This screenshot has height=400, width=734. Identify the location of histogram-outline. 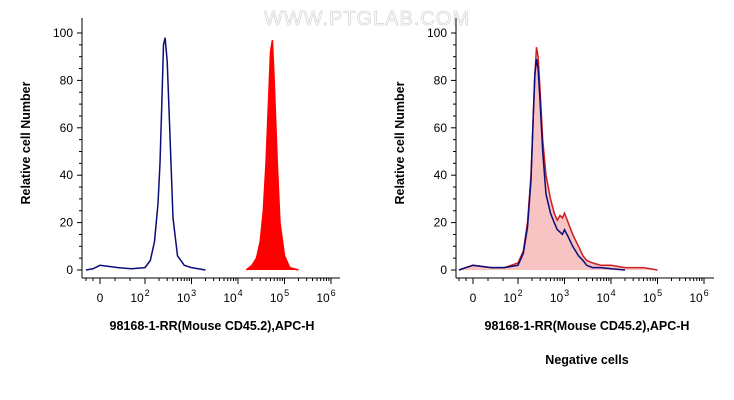
(272, 155).